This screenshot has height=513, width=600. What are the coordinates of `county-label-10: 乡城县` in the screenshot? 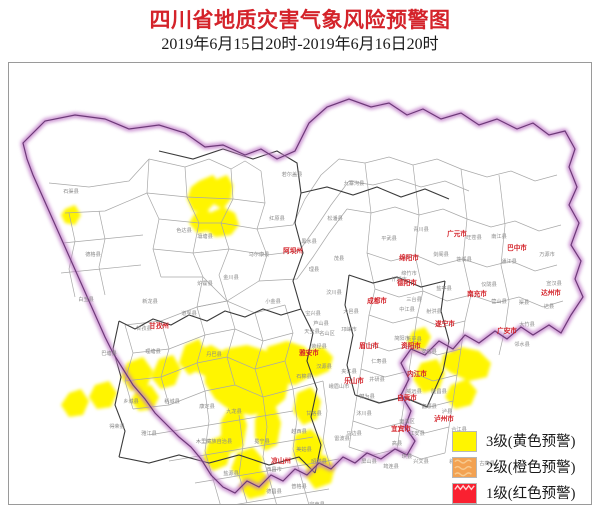 It's located at (131, 401).